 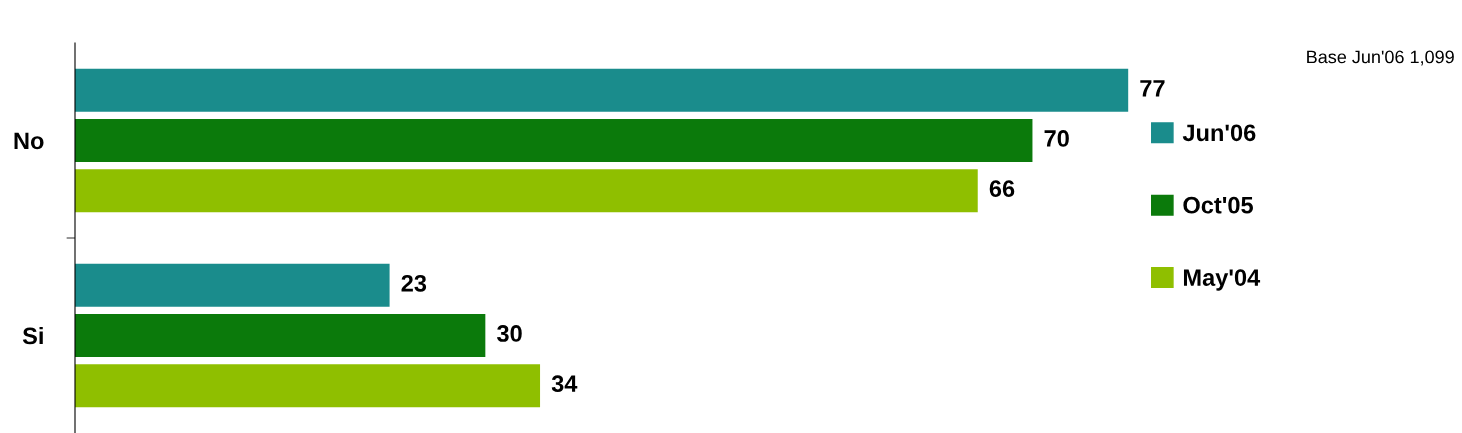 I want to click on data-label: 30, so click(x=509, y=333).